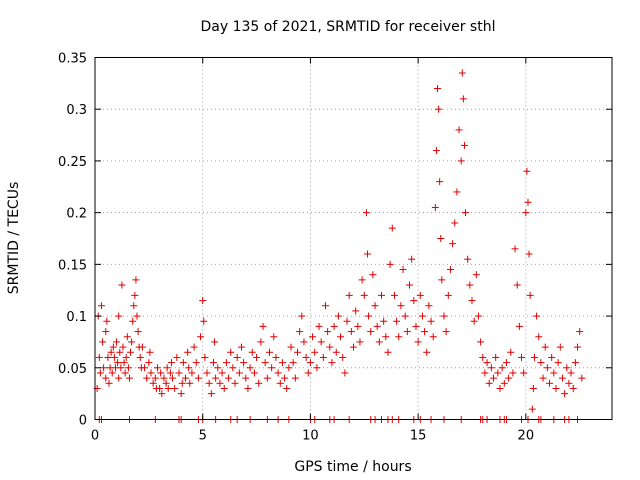 The height and width of the screenshot is (480, 640). What do you see at coordinates (72, 59) in the screenshot?
I see `y-tick-label: 0.35` at bounding box center [72, 59].